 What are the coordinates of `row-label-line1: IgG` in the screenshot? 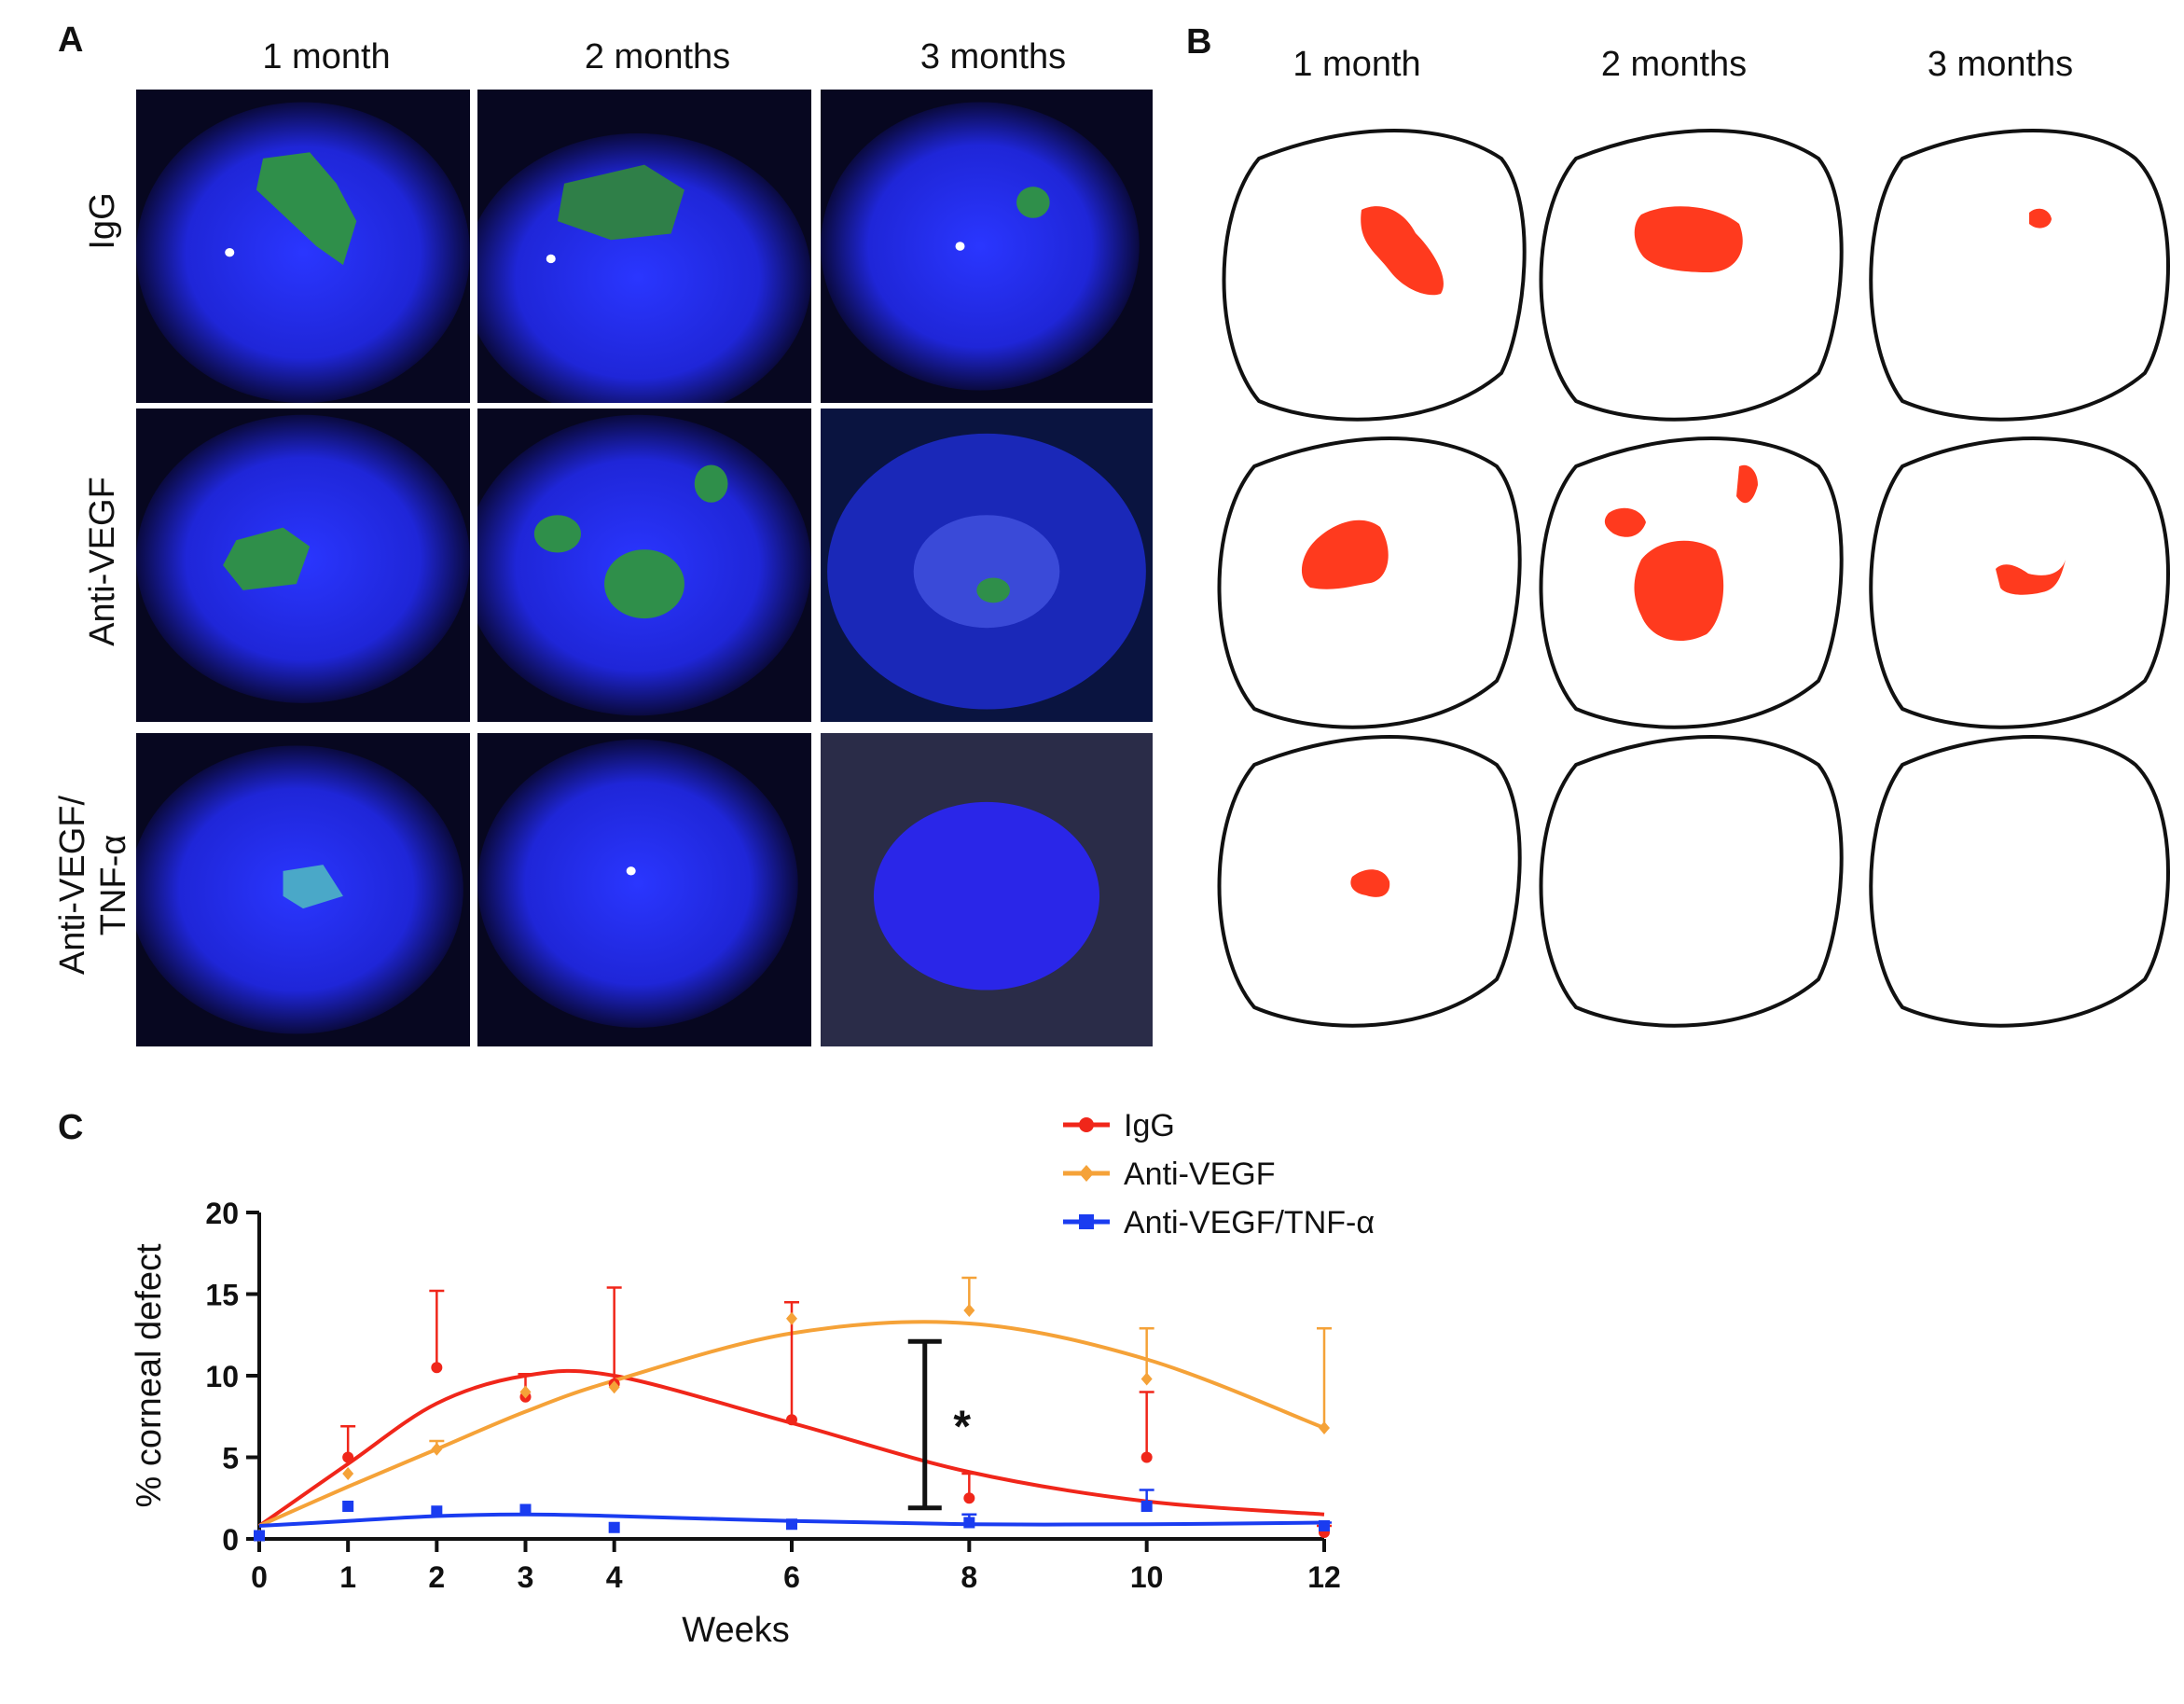 It's located at (102, 221).